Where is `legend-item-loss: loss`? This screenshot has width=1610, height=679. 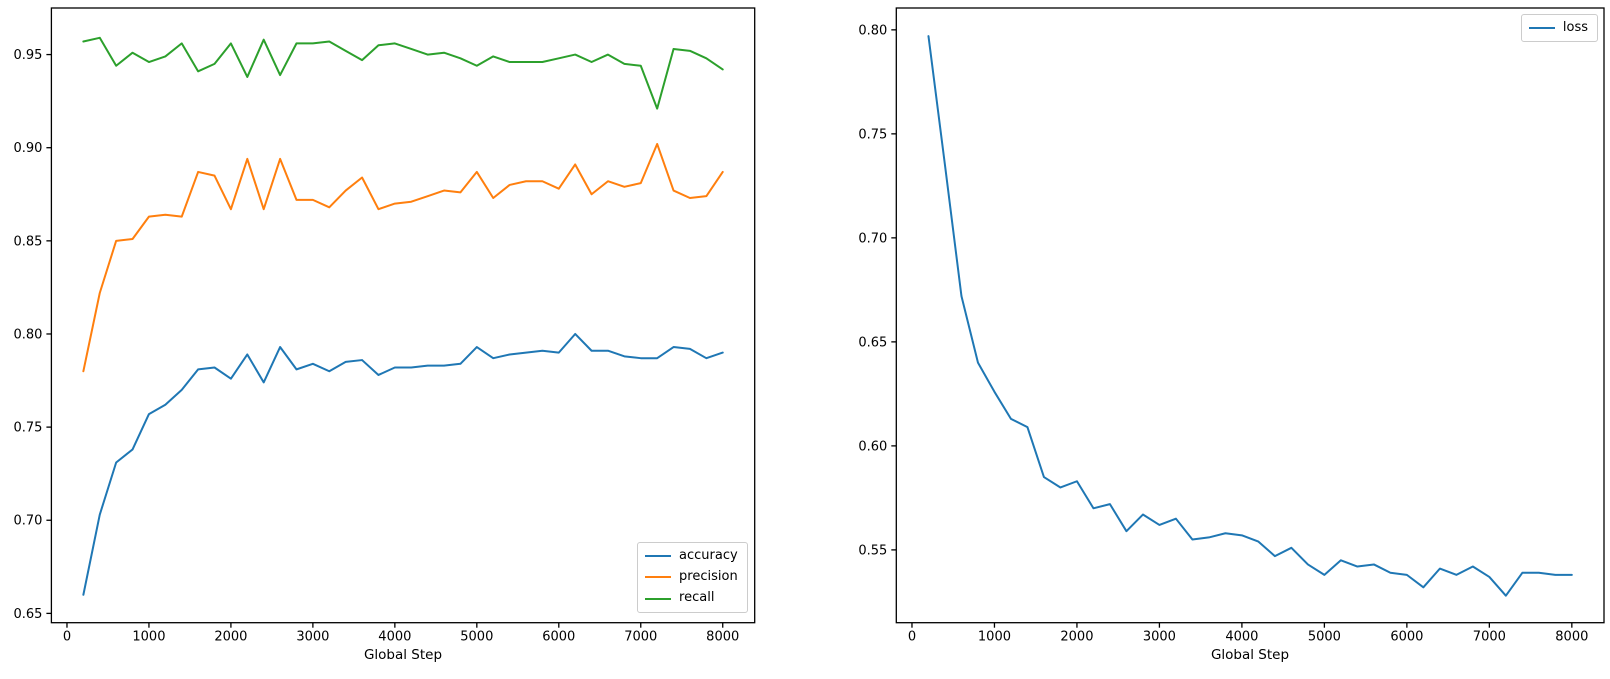 legend-item-loss: loss is located at coordinates (1558, 28).